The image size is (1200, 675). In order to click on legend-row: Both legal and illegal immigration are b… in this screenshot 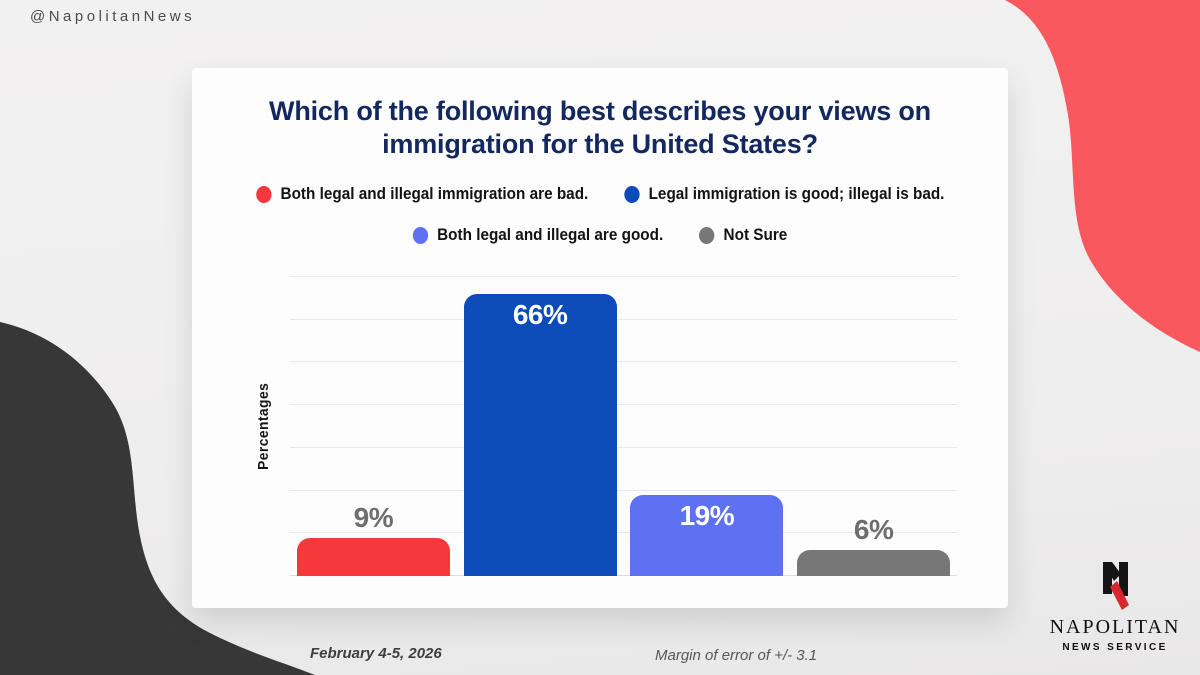, I will do `click(600, 194)`.